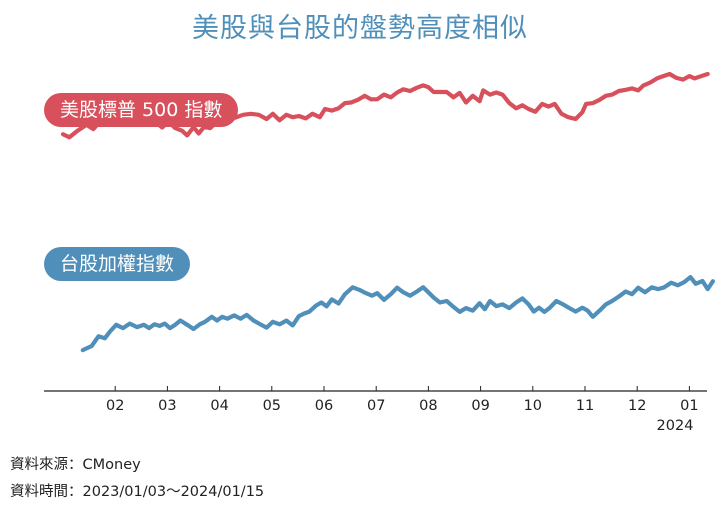  Describe the element at coordinates (272, 406) in the screenshot. I see `x-tick-label: 05` at that location.